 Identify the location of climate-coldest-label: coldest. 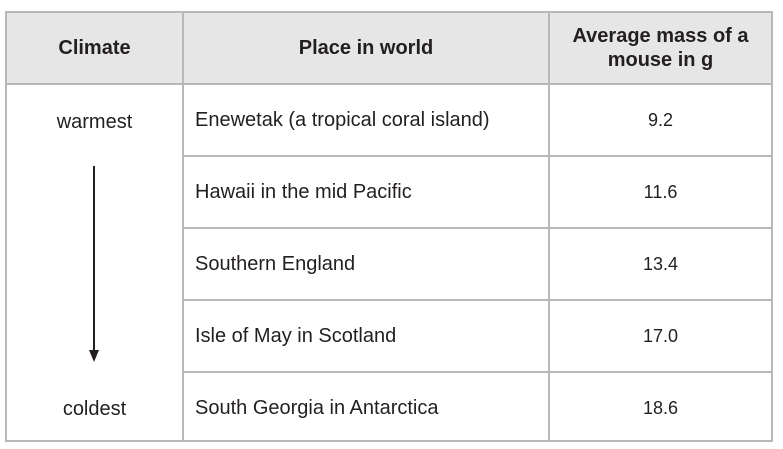
(94, 409).